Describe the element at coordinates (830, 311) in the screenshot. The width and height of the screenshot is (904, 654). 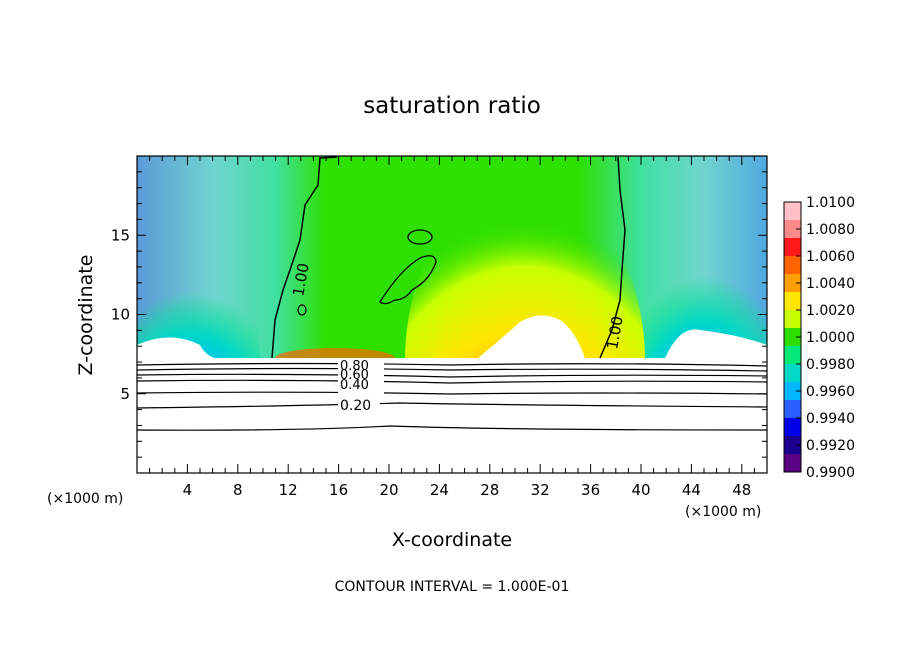
I see `colorbar-tick-label: 1.0020` at that location.